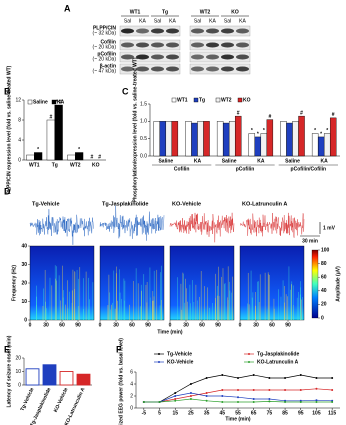  What do you see at coordinates (131, 384) in the screenshot?
I see `y-tick-label: 4` at bounding box center [131, 384].